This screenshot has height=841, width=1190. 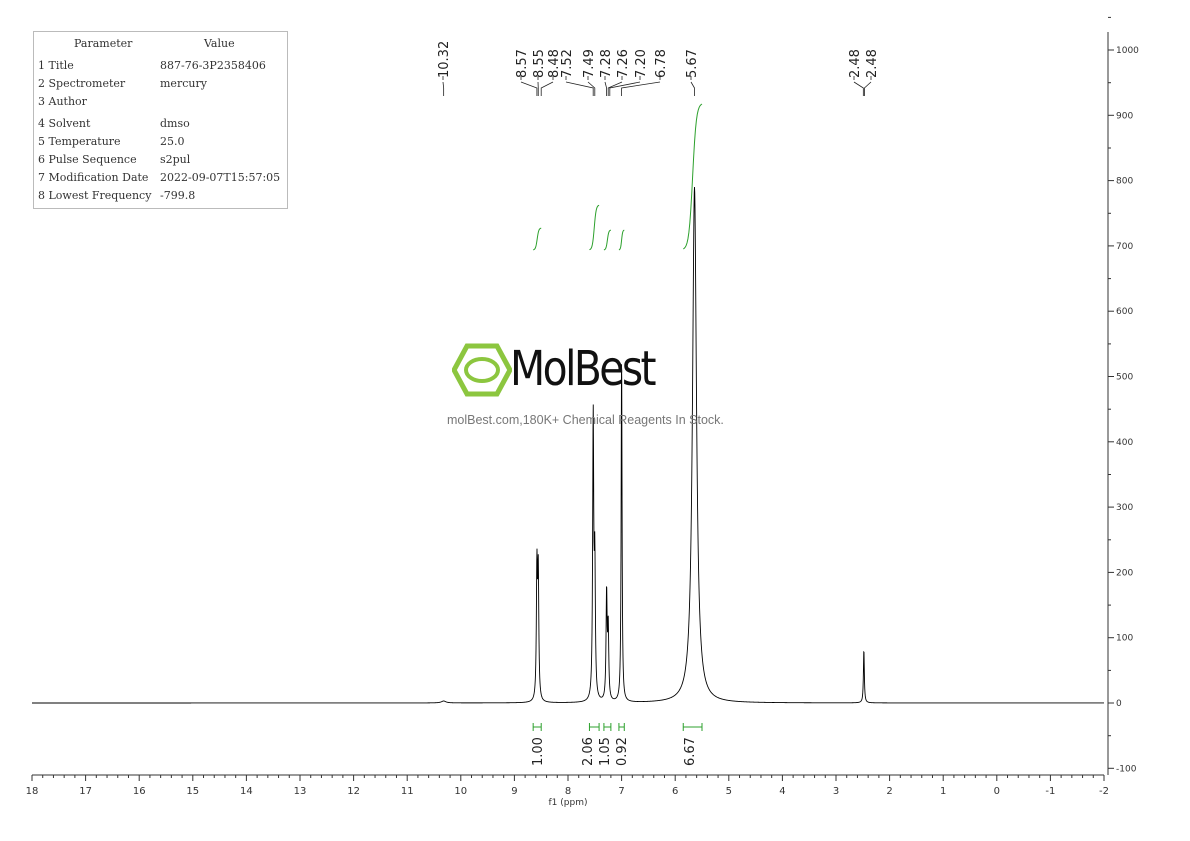 What do you see at coordinates (85, 791) in the screenshot?
I see `x-tick-label: 17` at bounding box center [85, 791].